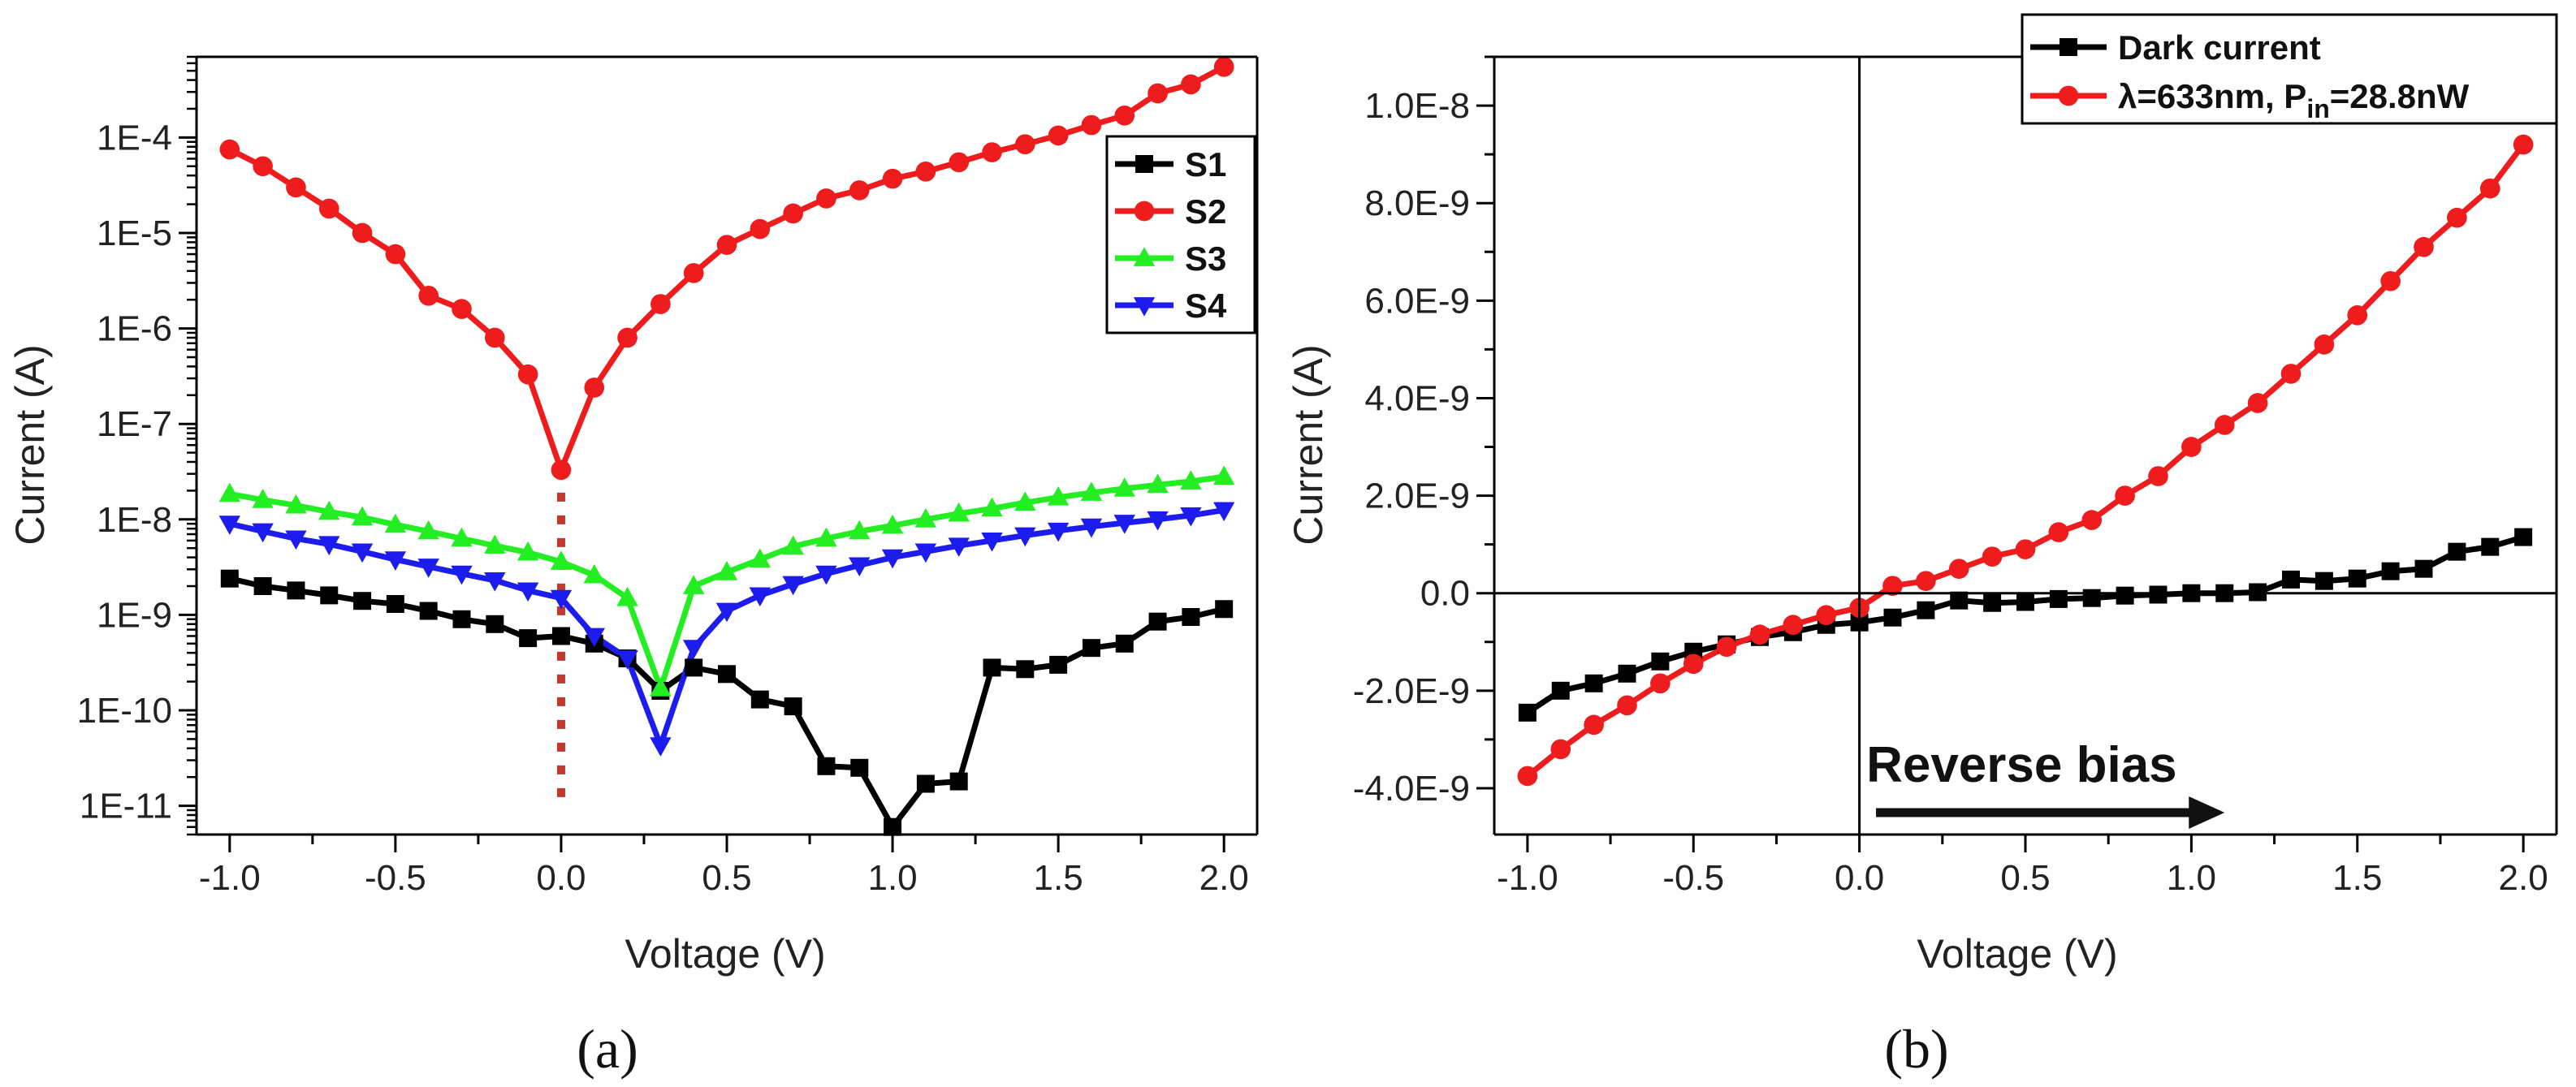 The height and width of the screenshot is (1087, 2576). I want to click on panel-a-legend-label: S2, so click(1205, 211).